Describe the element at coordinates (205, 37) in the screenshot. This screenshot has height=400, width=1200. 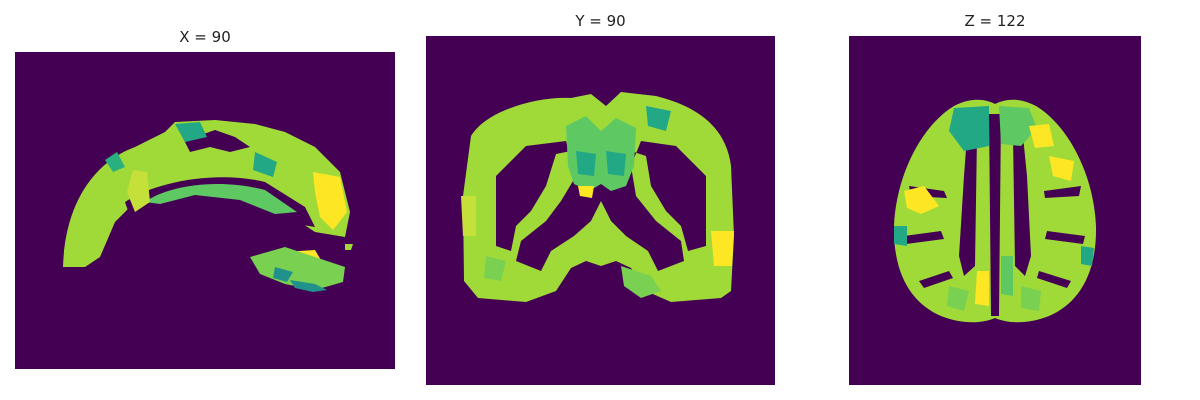
I see `sagittal-title: X = 90` at that location.